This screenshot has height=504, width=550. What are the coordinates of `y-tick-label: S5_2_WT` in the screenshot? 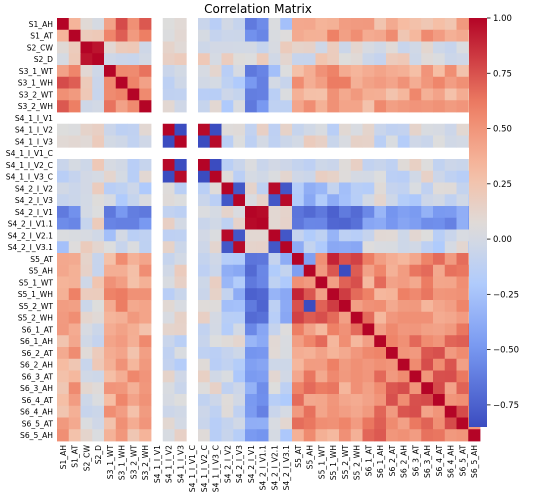 It's located at (36, 306).